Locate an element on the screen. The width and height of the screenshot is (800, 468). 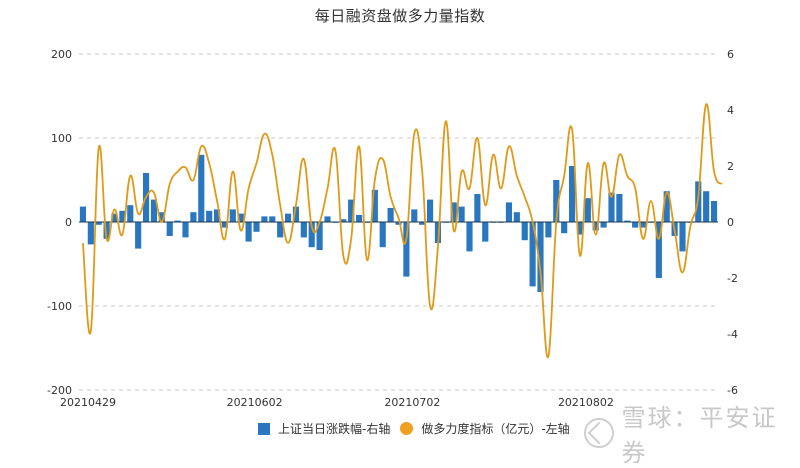
circle-swatch-icon is located at coordinates (406, 428).